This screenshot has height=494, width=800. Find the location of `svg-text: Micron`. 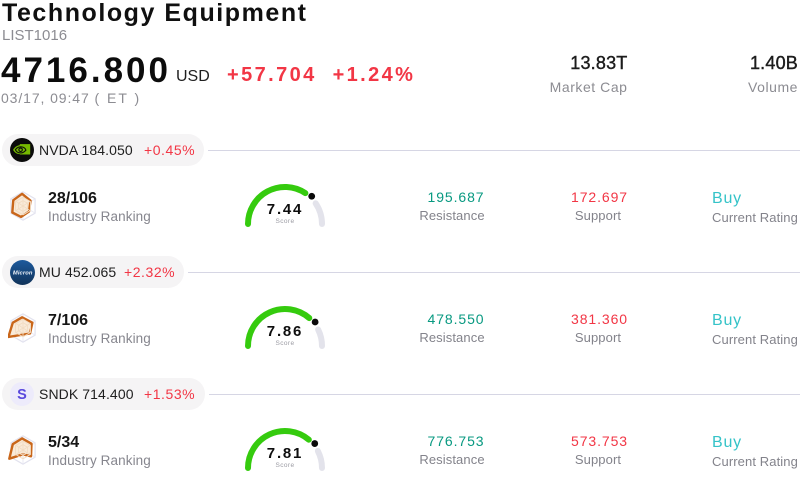

svg-text: Micron is located at coordinates (23, 273).